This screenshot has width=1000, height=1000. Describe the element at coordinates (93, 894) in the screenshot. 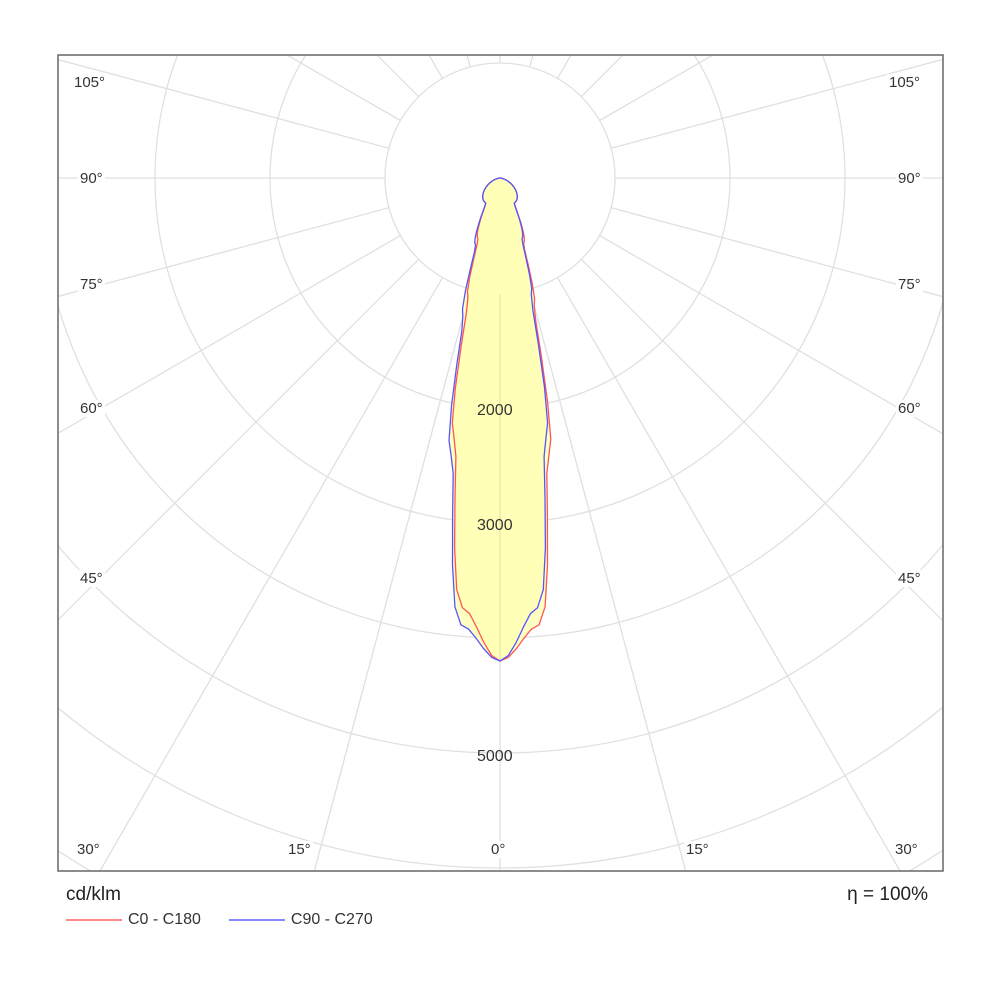

I see `unit-label: cd/klm` at that location.